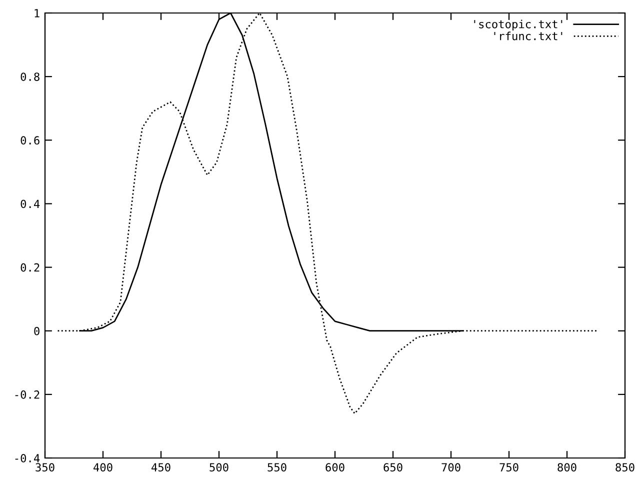 The image size is (640, 480). Describe the element at coordinates (30, 140) in the screenshot. I see `y-tick-label: 0.6` at that location.